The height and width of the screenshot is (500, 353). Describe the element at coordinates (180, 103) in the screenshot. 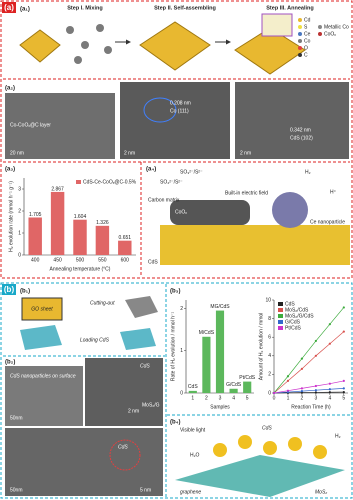

I see `image-label: 0.208 nm` at that location.